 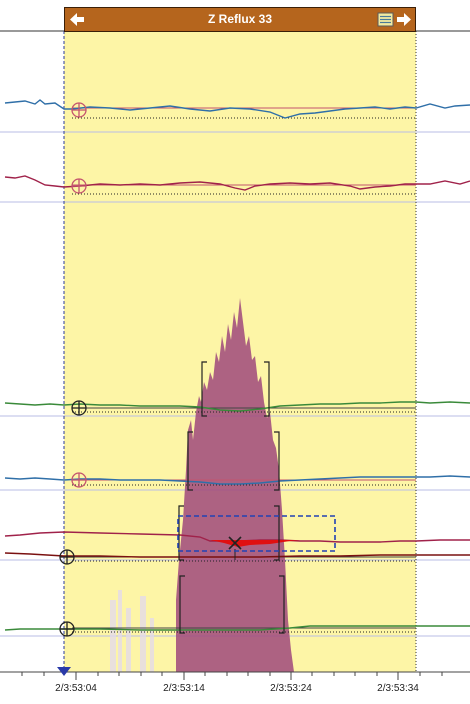 What do you see at coordinates (237, 555) in the screenshot?
I see `ch5-lower-trace` at bounding box center [237, 555].